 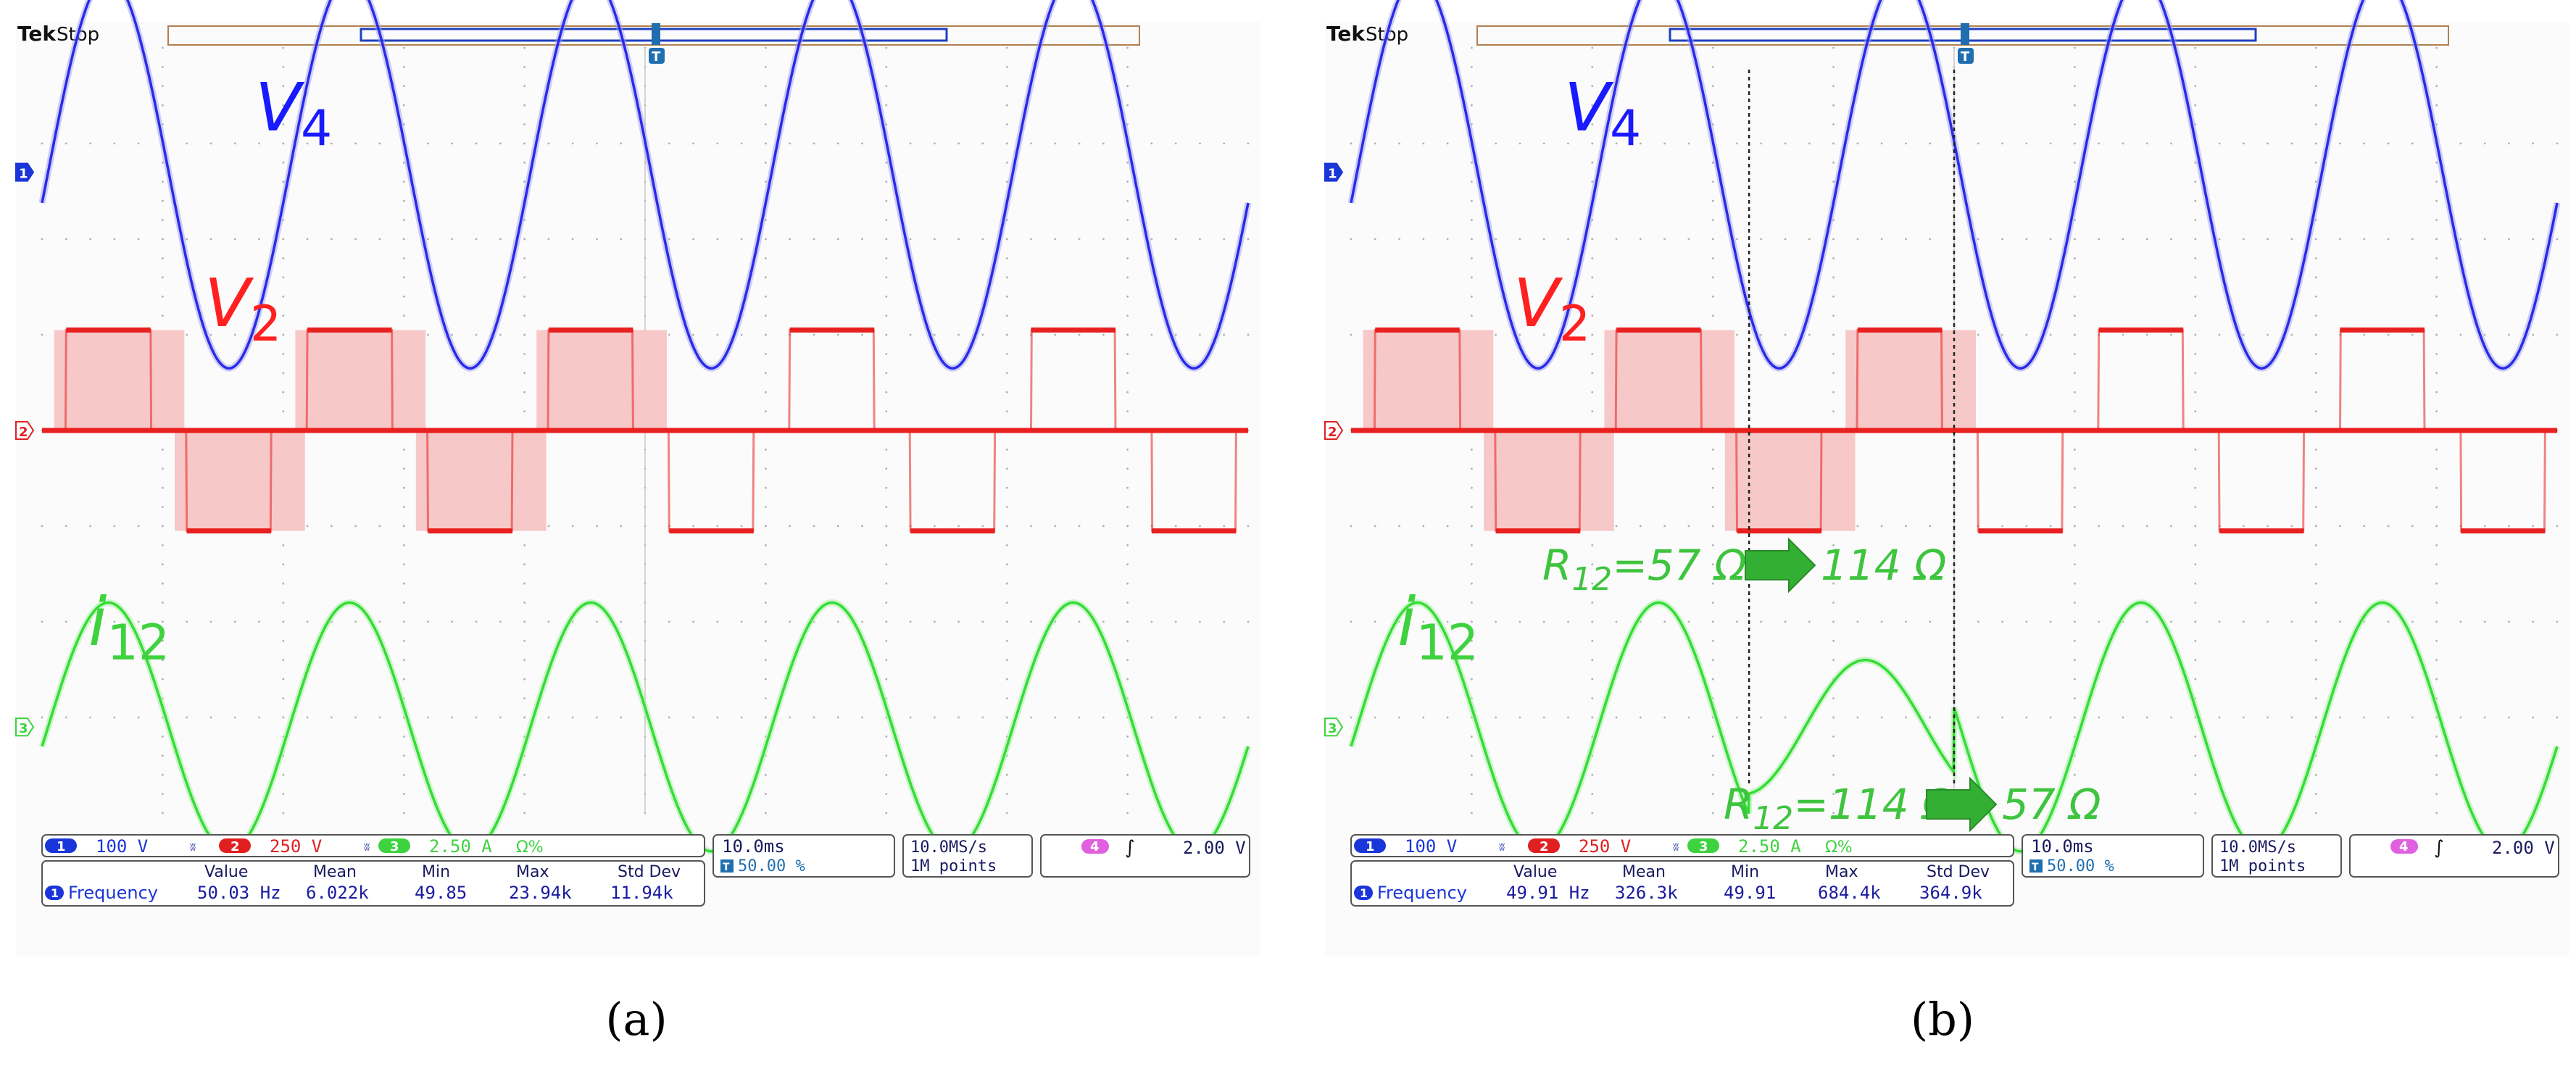 I want to click on channel-suffix: Ω%, so click(x=1839, y=847).